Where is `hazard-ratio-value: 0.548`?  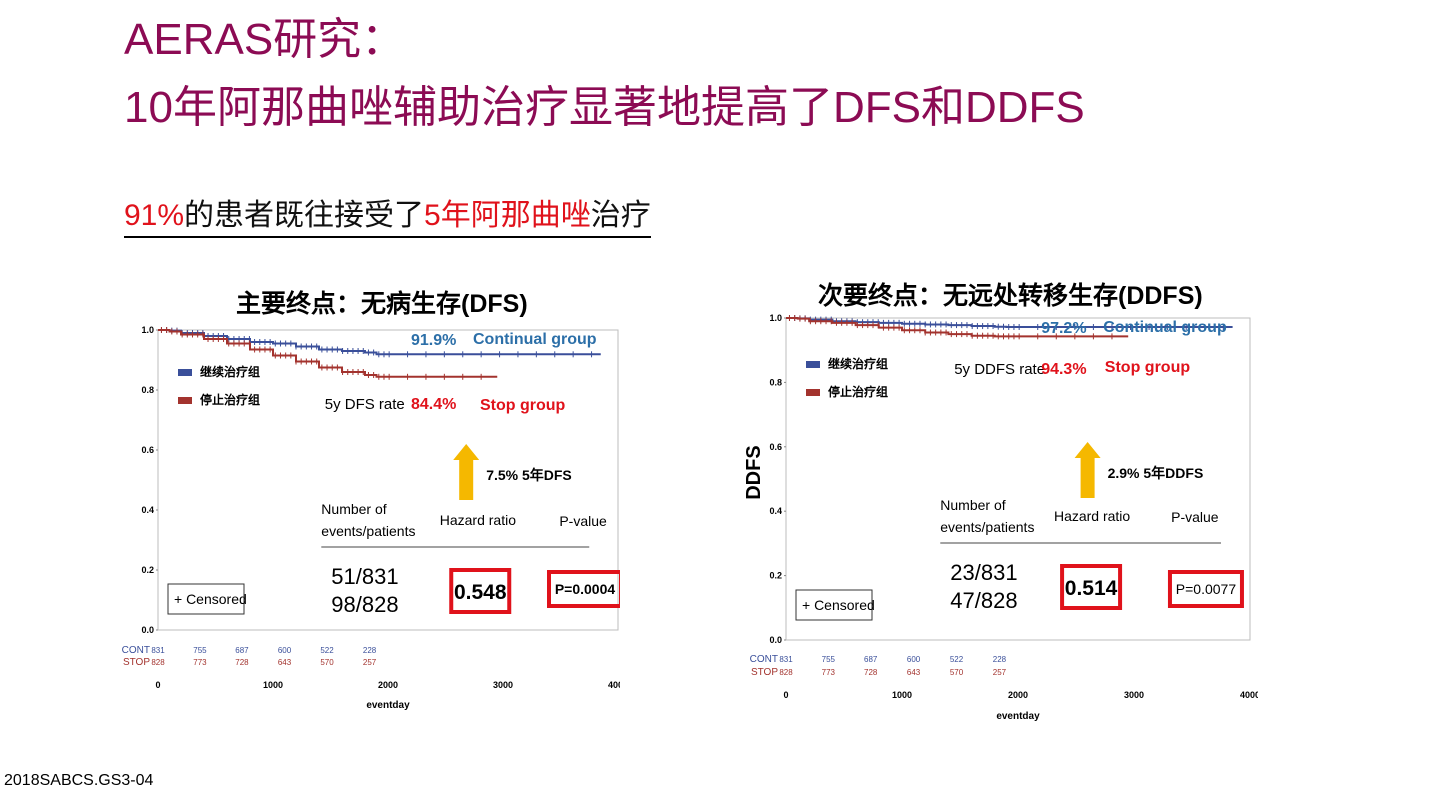
hazard-ratio-value: 0.548 is located at coordinates (480, 592).